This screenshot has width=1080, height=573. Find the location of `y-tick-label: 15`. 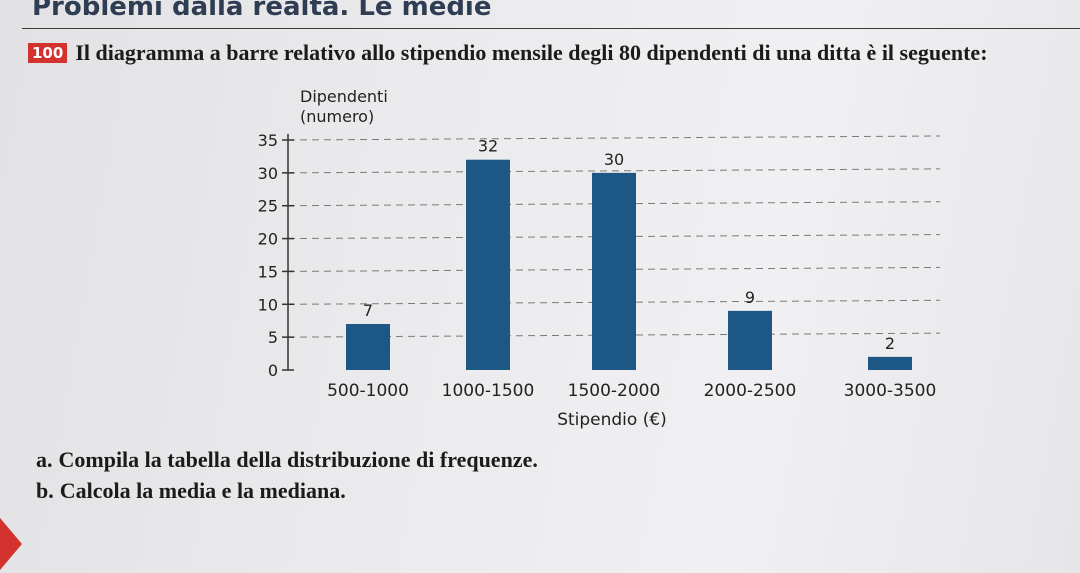

y-tick-label: 15 is located at coordinates (268, 271).